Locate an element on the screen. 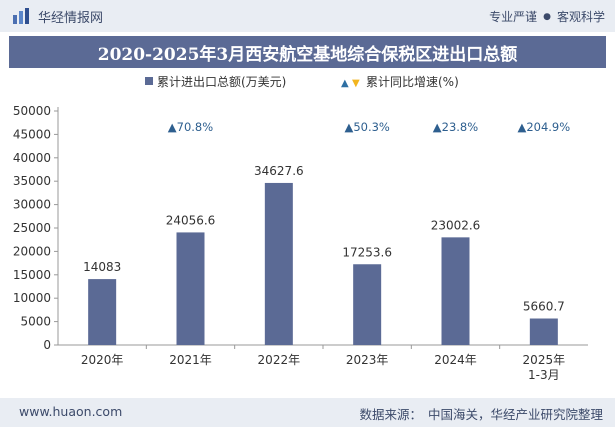 This screenshot has width=615, height=427. footer-bar: www.huaon.com 数据来源： 中国海关，华经产业研究院整理 is located at coordinates (307, 412).